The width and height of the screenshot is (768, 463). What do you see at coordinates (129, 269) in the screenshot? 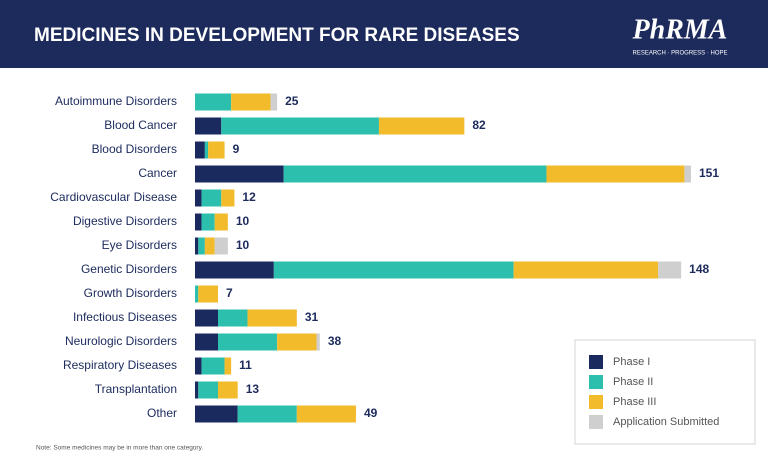
I see `category-label: Genetic Disorders` at bounding box center [129, 269].